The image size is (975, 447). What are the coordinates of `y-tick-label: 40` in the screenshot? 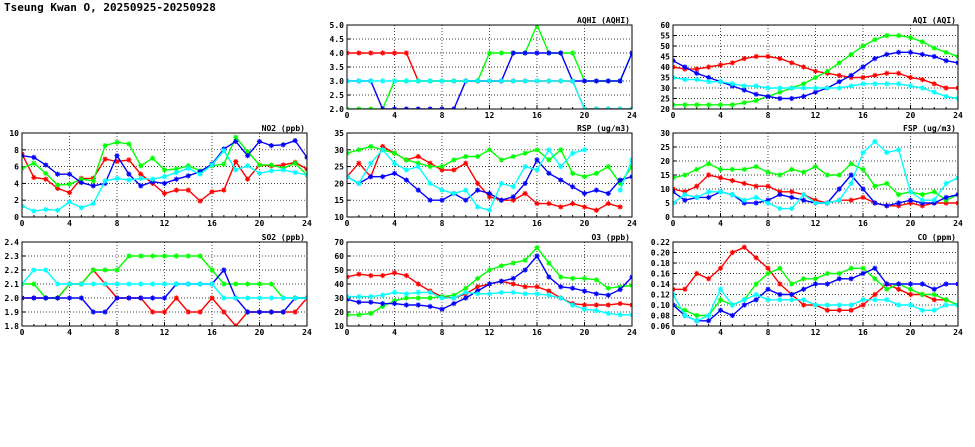 It's located at (665, 67).